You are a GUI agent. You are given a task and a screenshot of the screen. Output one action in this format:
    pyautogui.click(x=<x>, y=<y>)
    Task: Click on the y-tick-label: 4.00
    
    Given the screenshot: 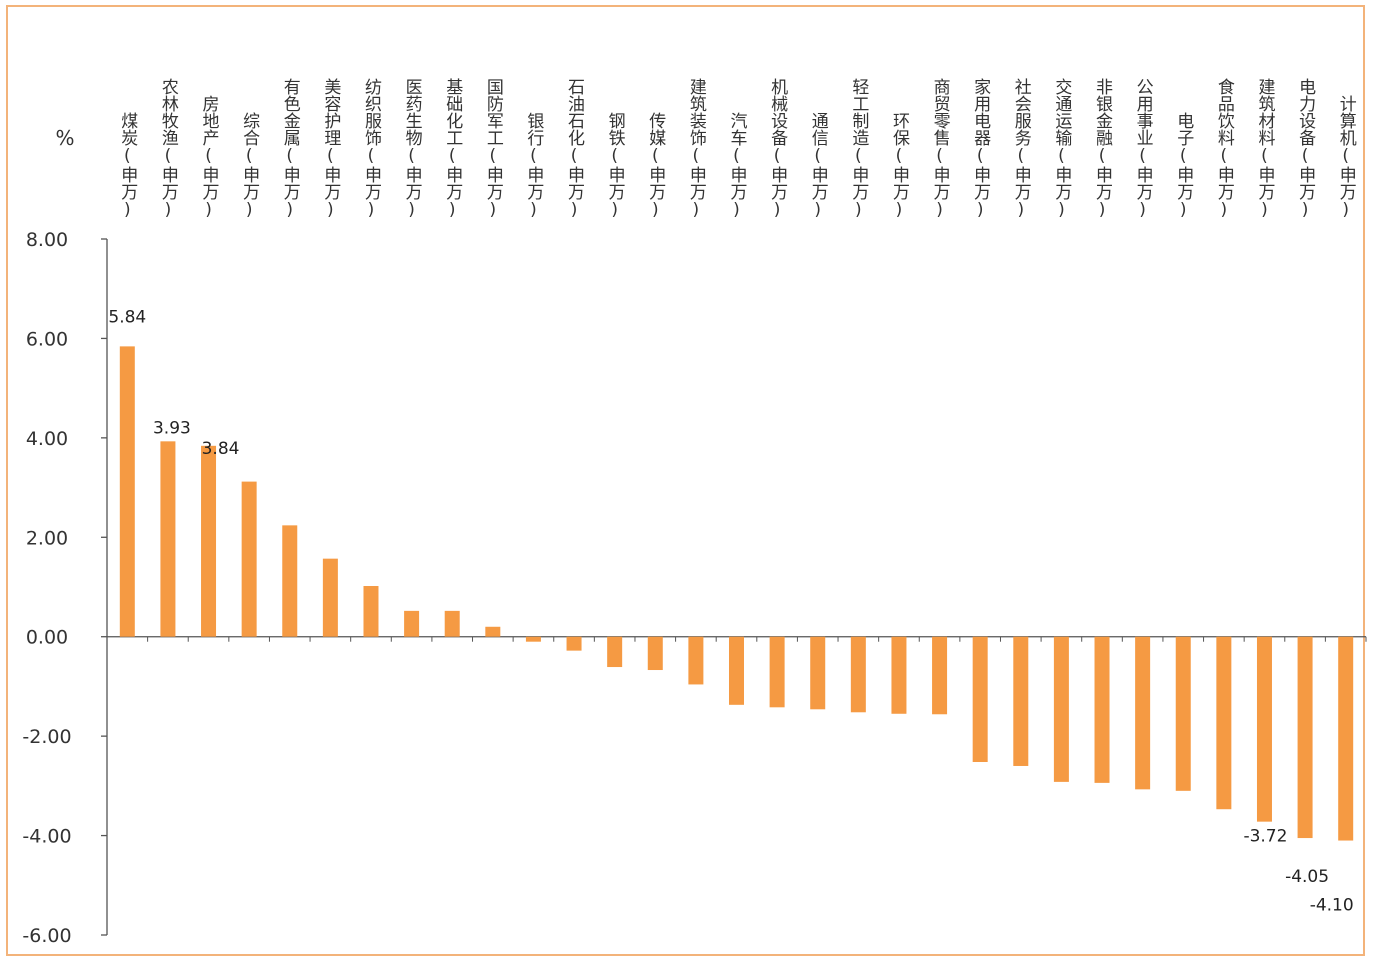 What is the action you would take?
    pyautogui.click(x=47, y=439)
    